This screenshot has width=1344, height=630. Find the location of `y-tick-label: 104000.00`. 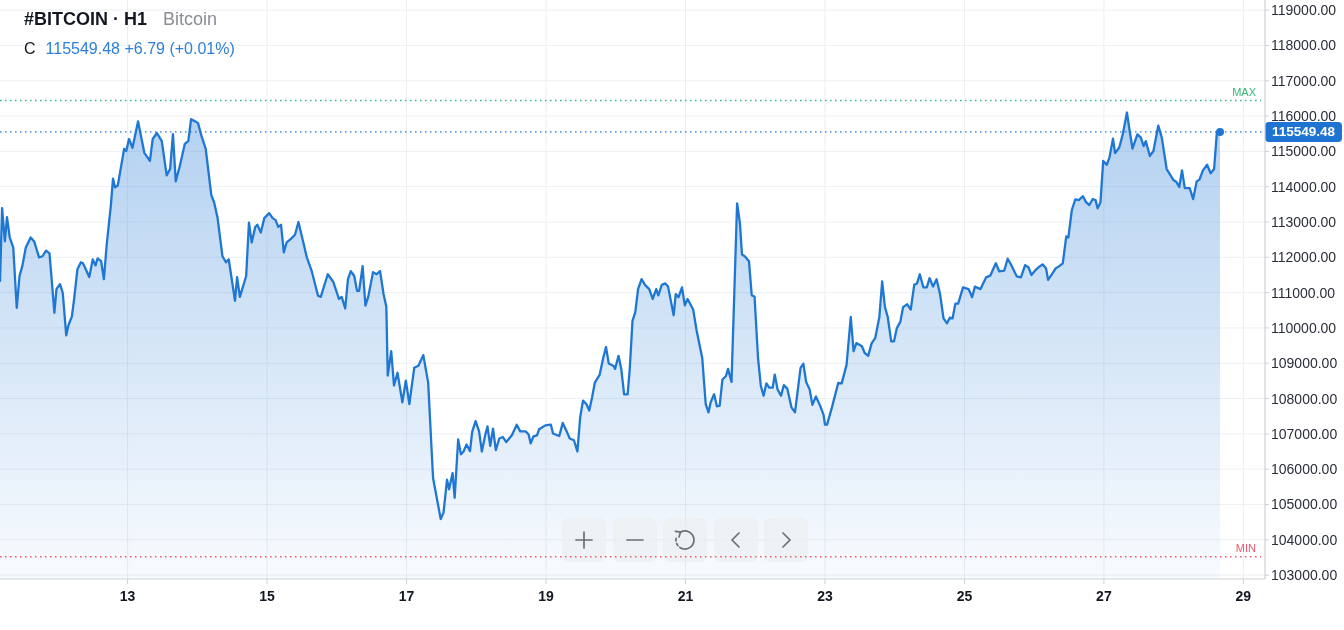

y-tick-label: 104000.00 is located at coordinates (1304, 539).